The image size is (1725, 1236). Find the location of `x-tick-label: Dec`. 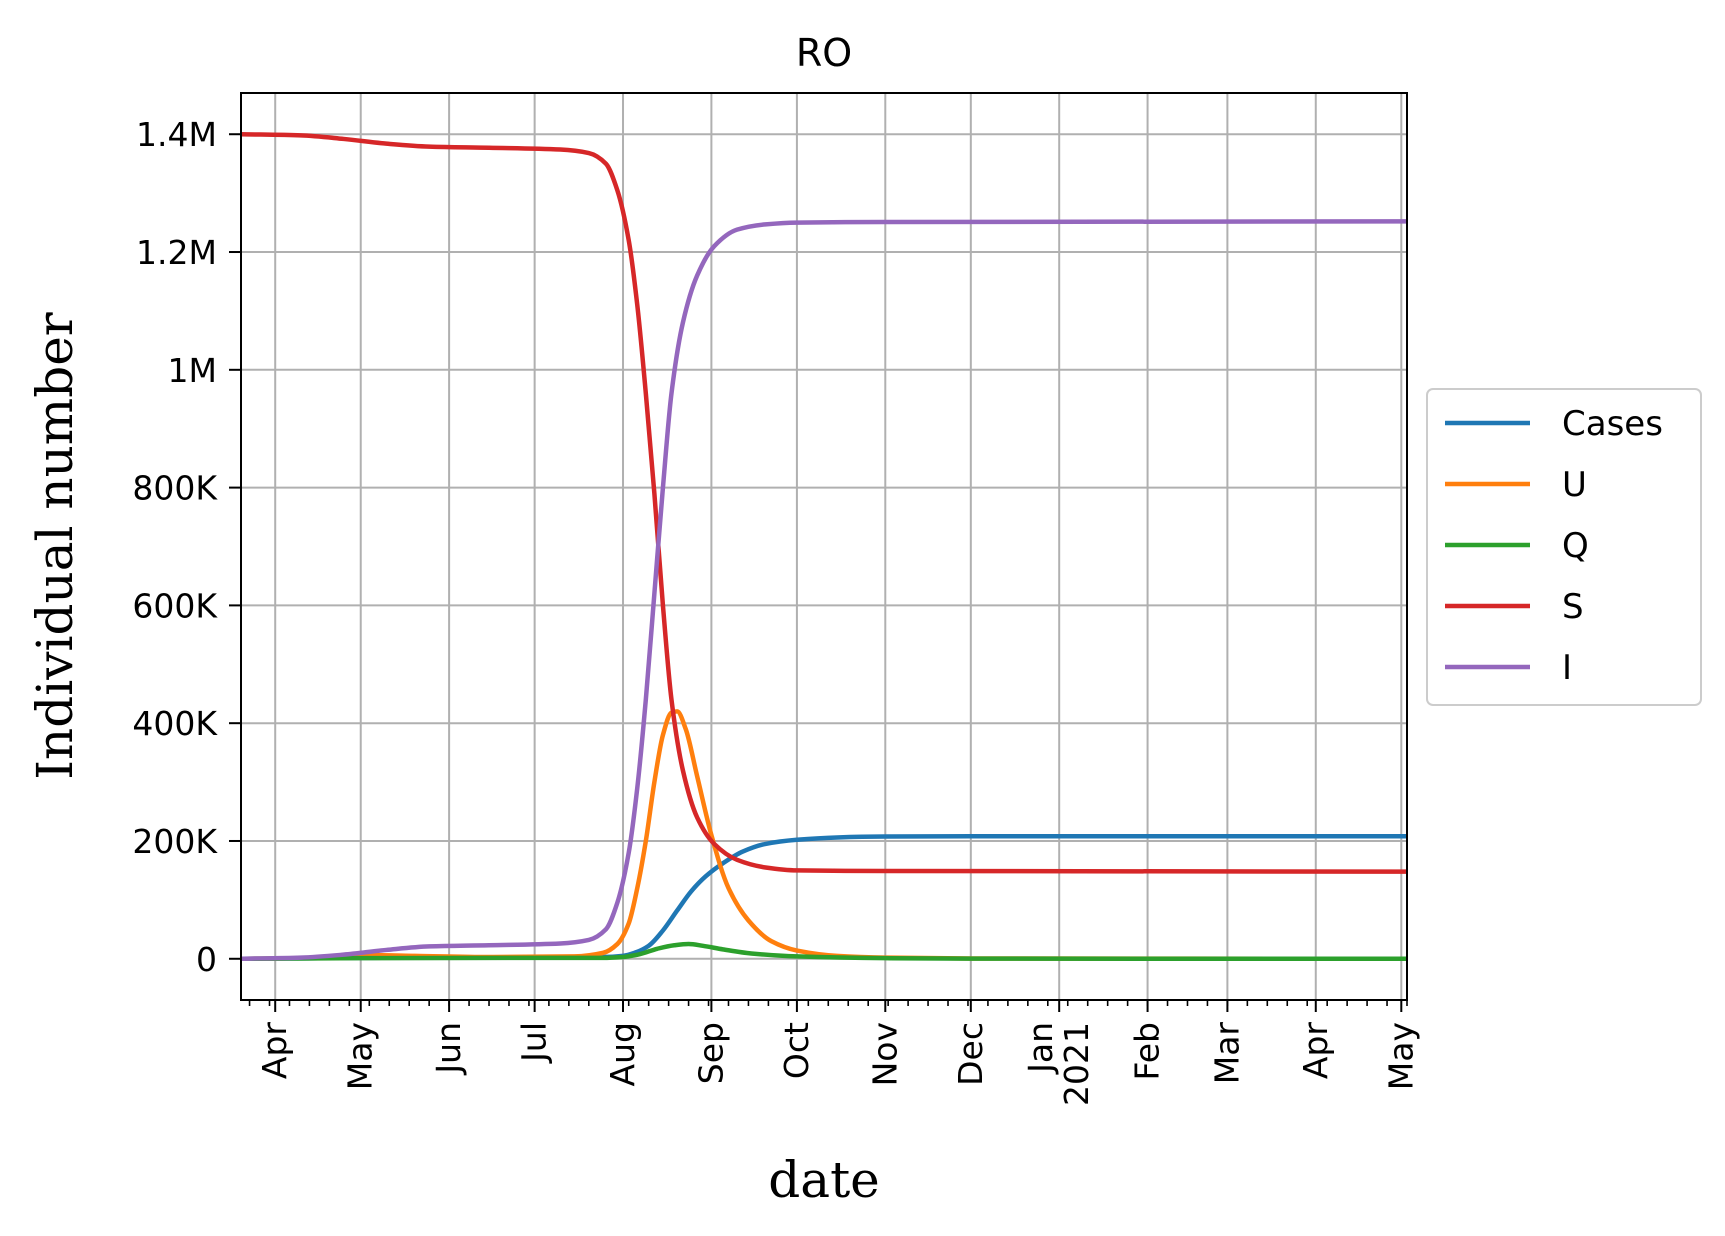

x-tick-label: Dec is located at coordinates (970, 1054).